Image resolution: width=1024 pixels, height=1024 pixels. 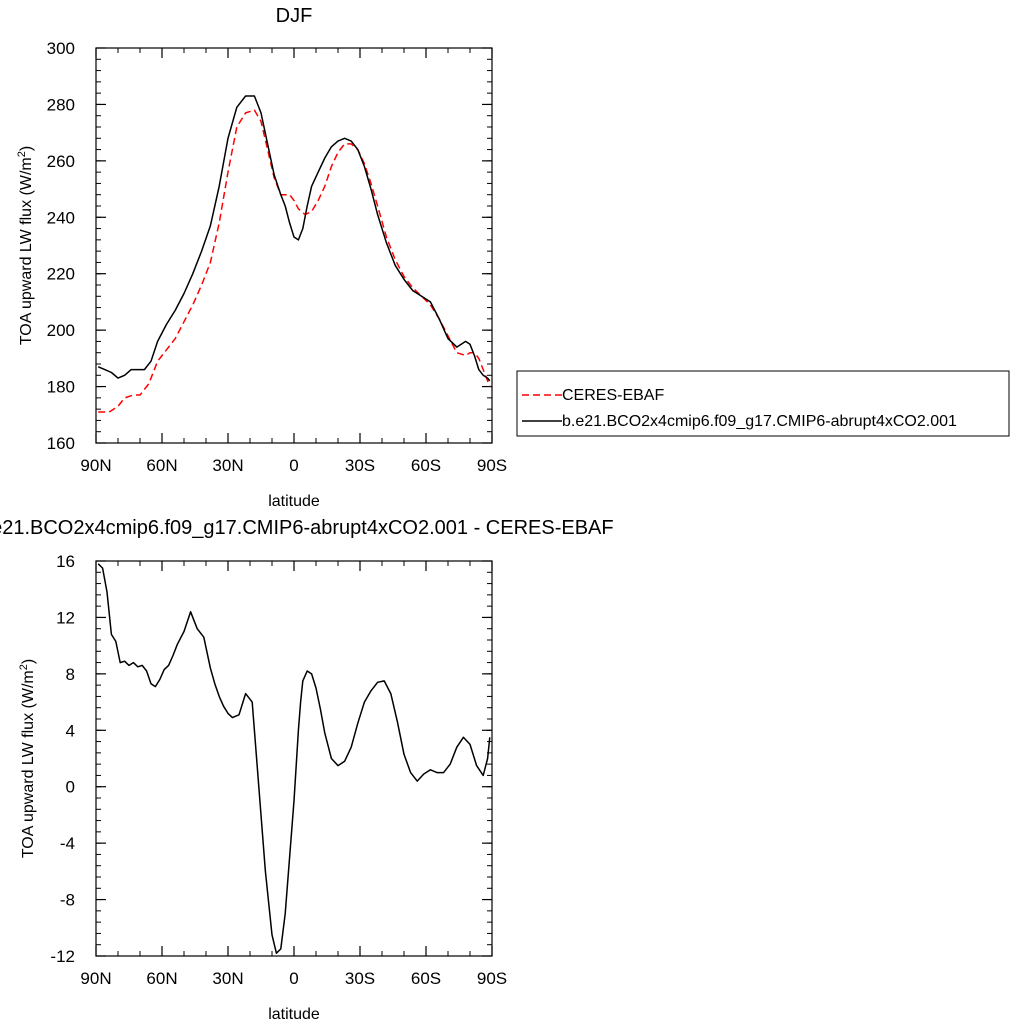 What do you see at coordinates (62, 956) in the screenshot?
I see `y-tick-label: -12` at bounding box center [62, 956].